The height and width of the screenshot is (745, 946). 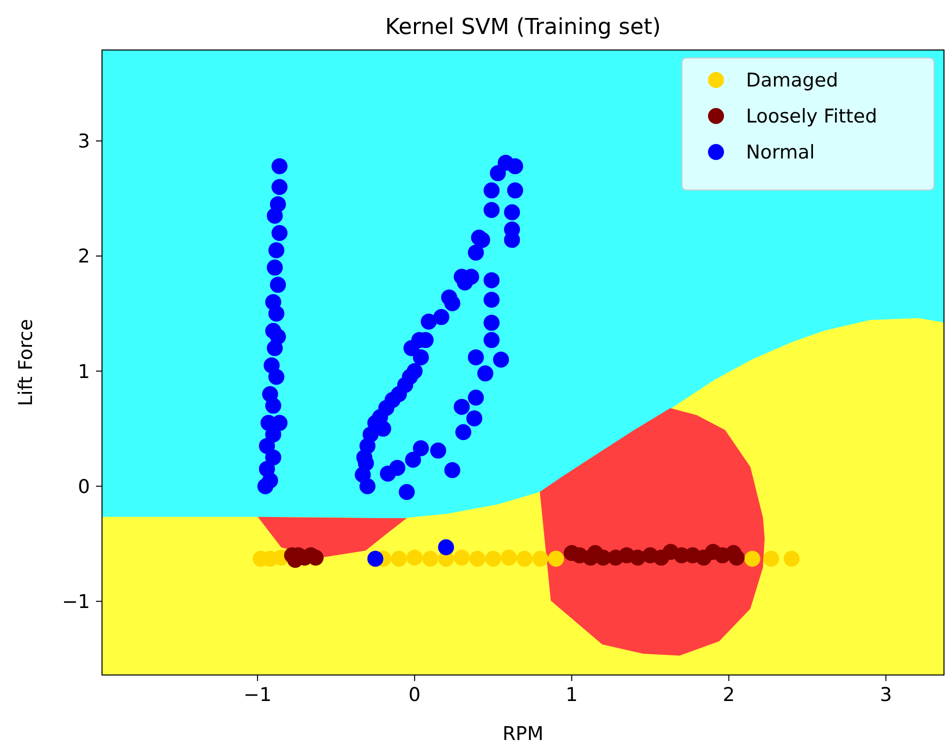 I want to click on y-tick-label: −1, so click(x=76, y=601).